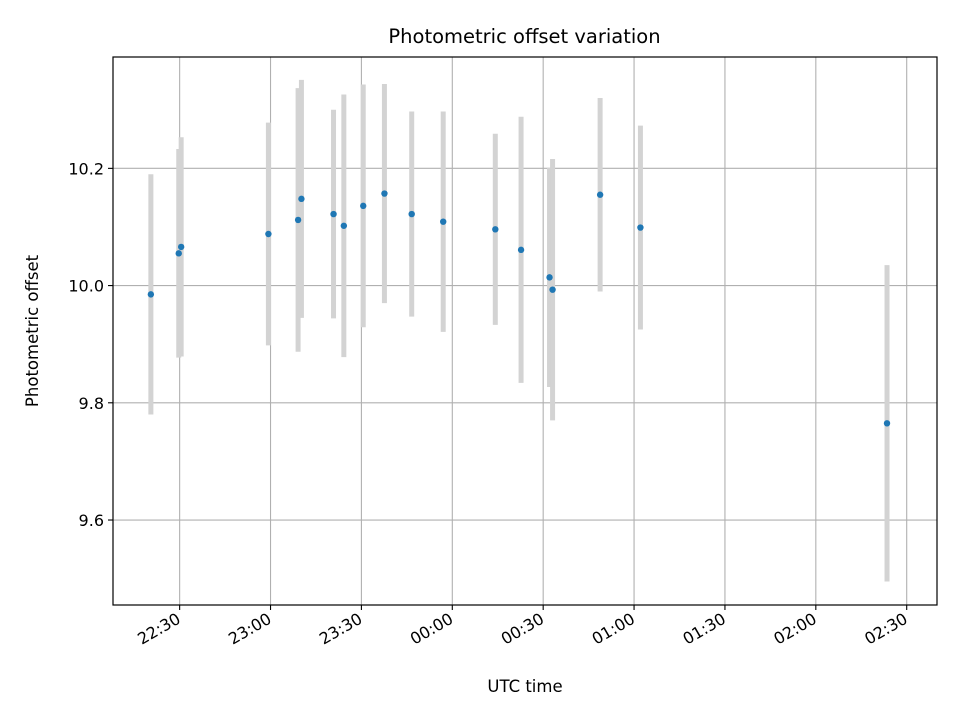 The image size is (960, 720). Describe the element at coordinates (431, 629) in the screenshot. I see `x-tick-label: 00:00` at that location.